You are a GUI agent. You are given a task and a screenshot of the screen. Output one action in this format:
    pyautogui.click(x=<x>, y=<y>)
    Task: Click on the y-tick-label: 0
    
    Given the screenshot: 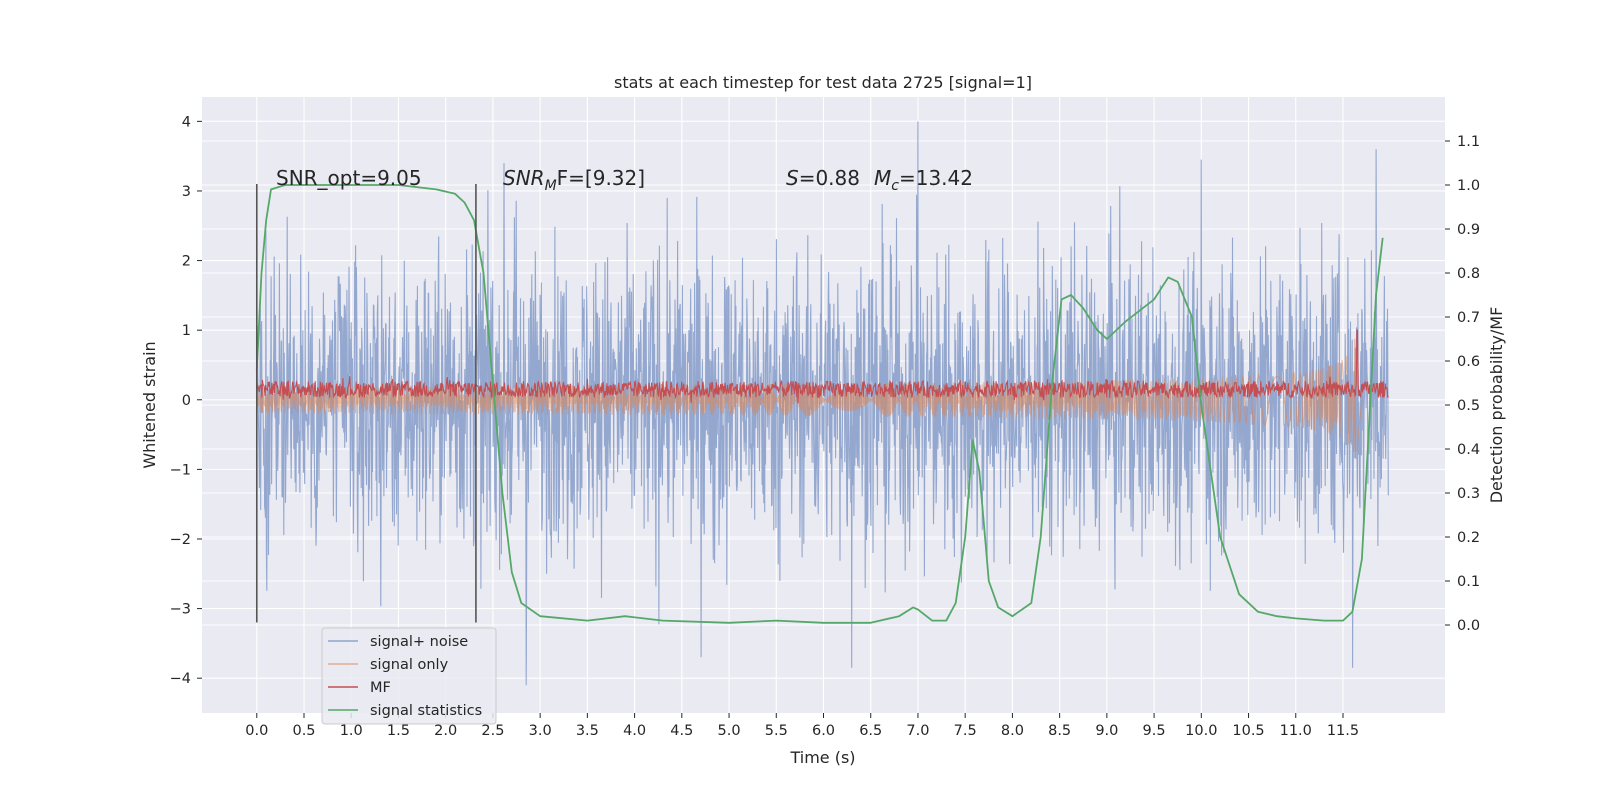 What is the action you would take?
    pyautogui.click(x=186, y=401)
    